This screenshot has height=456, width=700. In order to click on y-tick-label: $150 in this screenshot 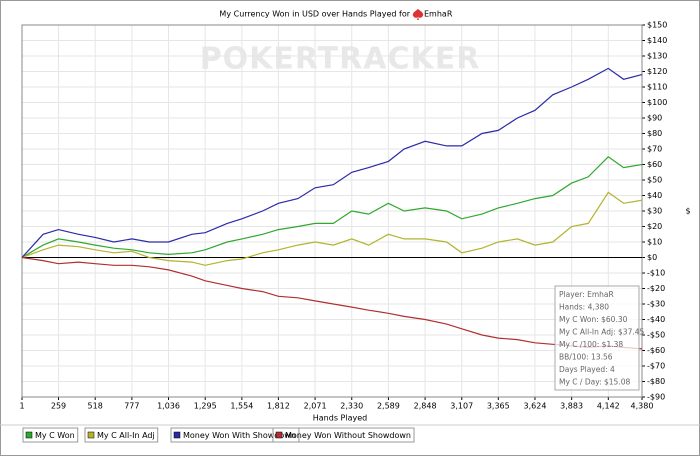, I will do `click(657, 25)`.